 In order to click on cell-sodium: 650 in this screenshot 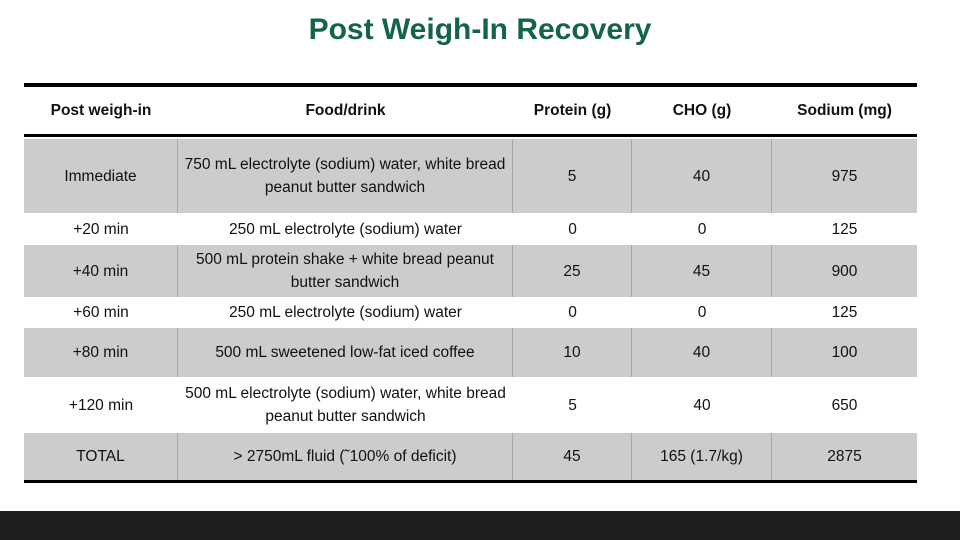, I will do `click(844, 405)`.